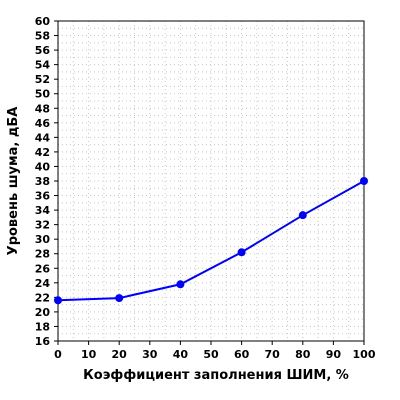 This screenshot has width=400, height=400. I want to click on y-tick-label: 38, so click(42, 181).